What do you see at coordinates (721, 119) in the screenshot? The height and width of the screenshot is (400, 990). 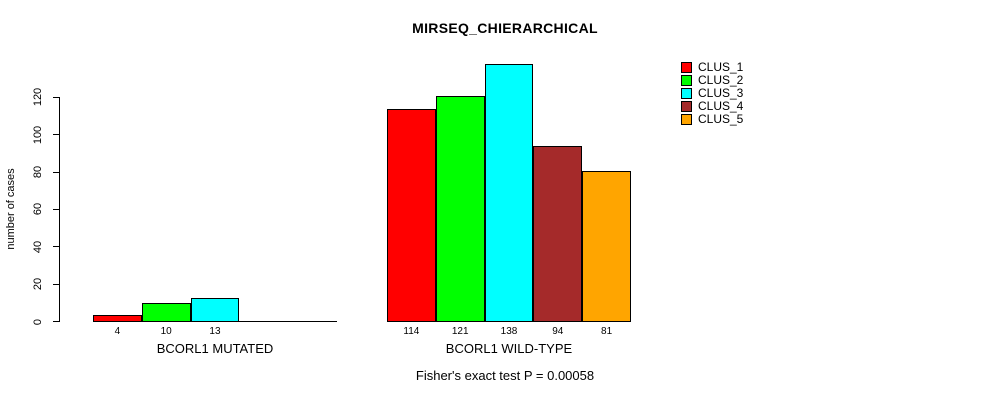 I see `legend-label: CLUS_5` at bounding box center [721, 119].